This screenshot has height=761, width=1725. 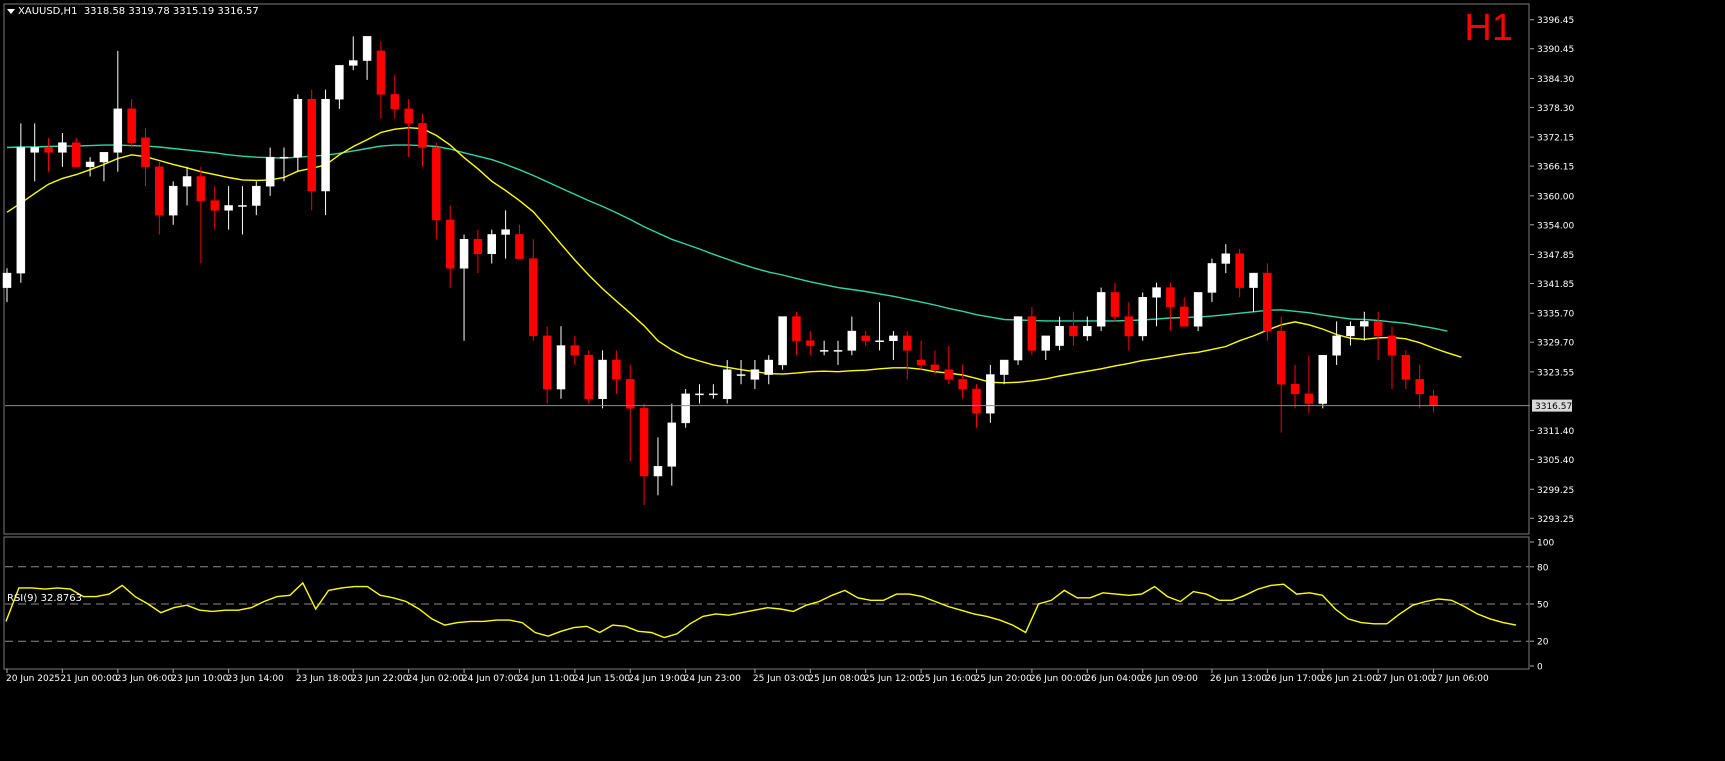 I want to click on time-tick-label: 23 Jun 10:00, so click(x=199, y=679).